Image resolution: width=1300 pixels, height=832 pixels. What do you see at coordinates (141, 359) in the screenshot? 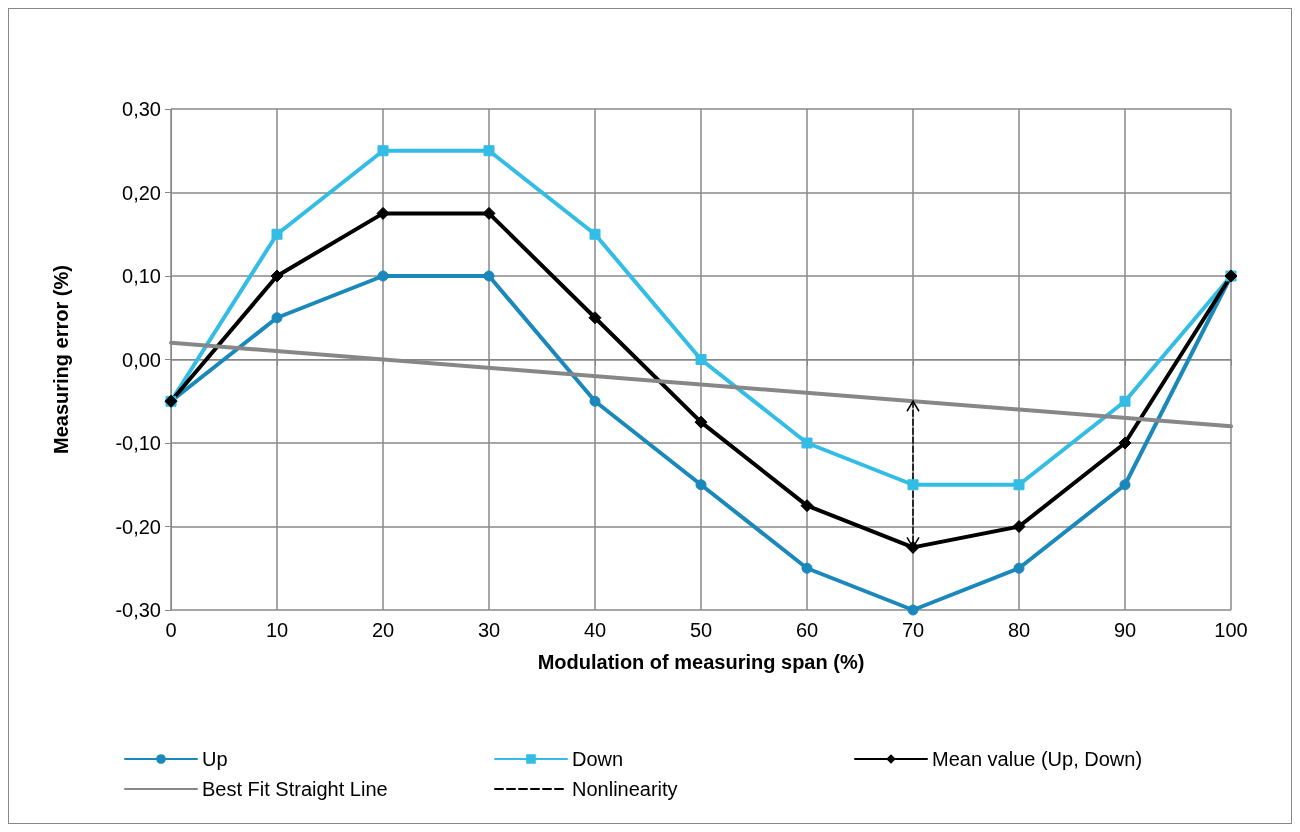
I see `y-tick-label: 0,00` at bounding box center [141, 359].